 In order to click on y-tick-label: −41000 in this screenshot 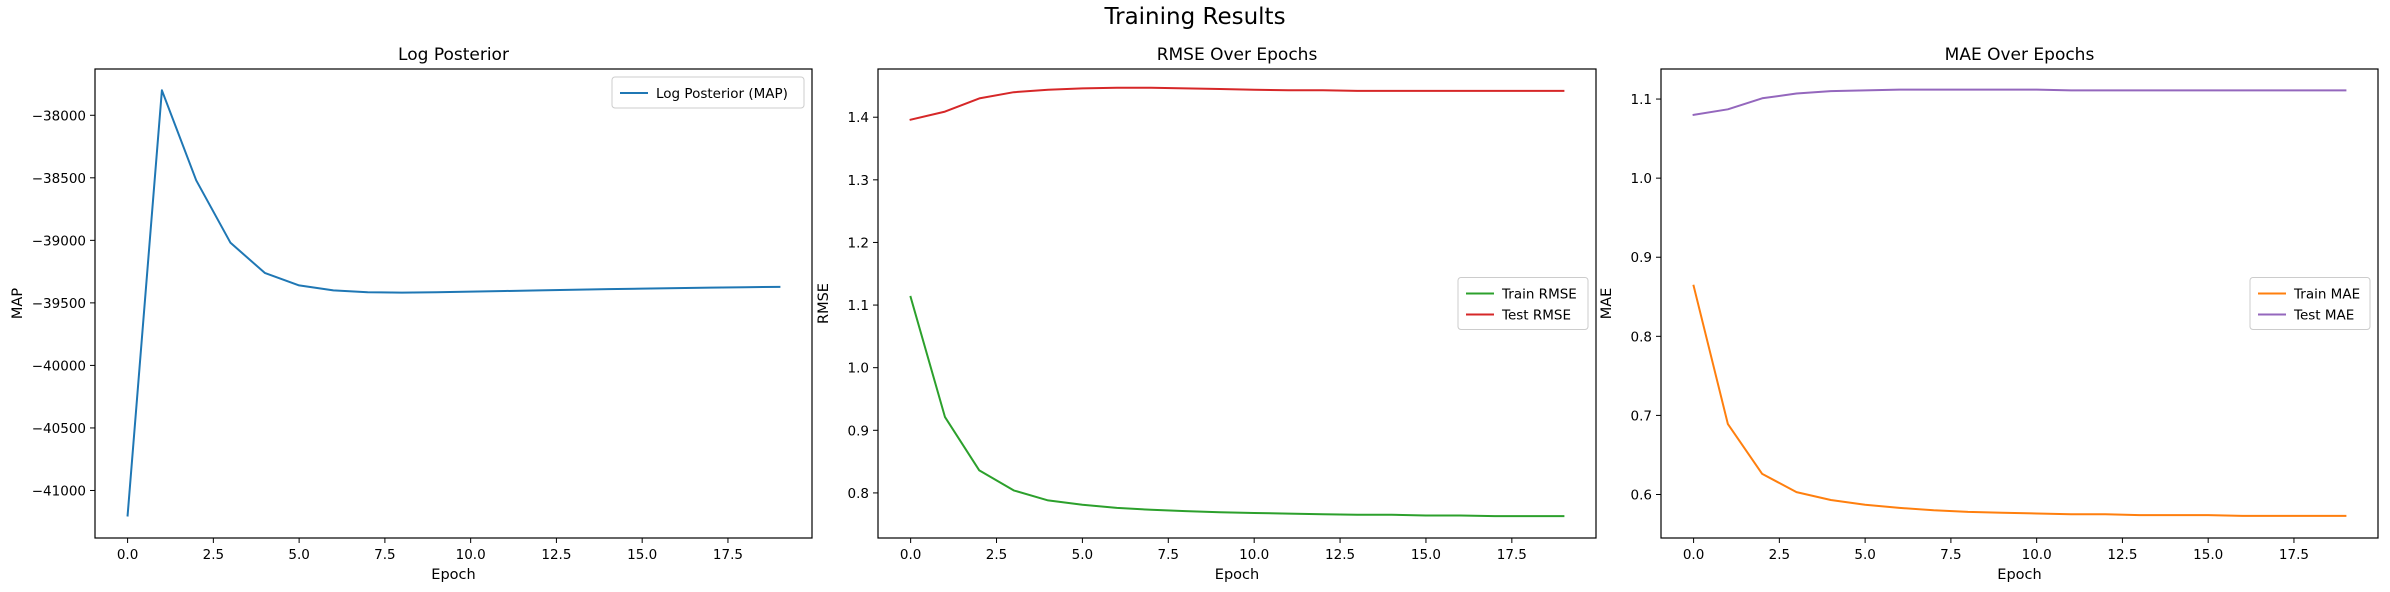, I will do `click(59, 491)`.